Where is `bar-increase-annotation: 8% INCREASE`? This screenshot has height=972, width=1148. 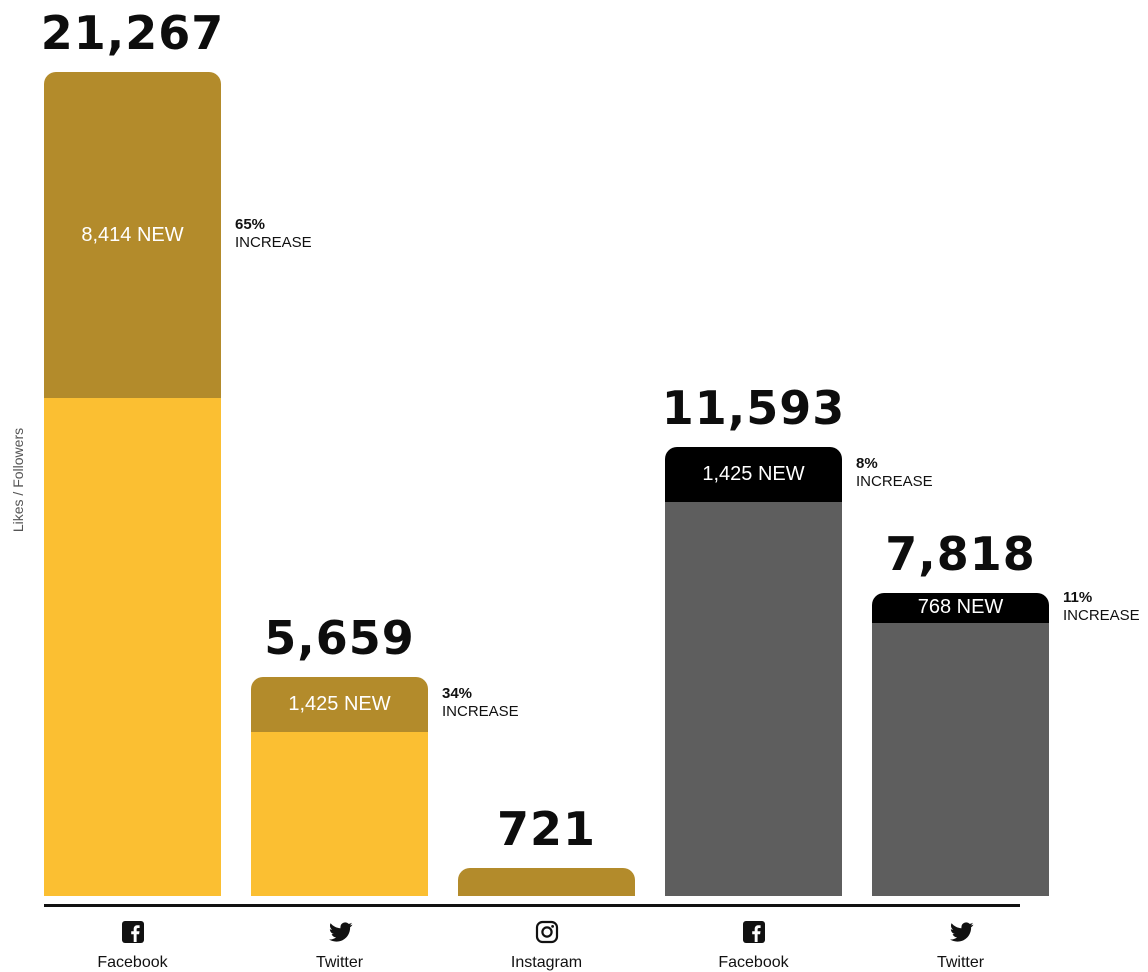 bar-increase-annotation: 8% INCREASE is located at coordinates (894, 473).